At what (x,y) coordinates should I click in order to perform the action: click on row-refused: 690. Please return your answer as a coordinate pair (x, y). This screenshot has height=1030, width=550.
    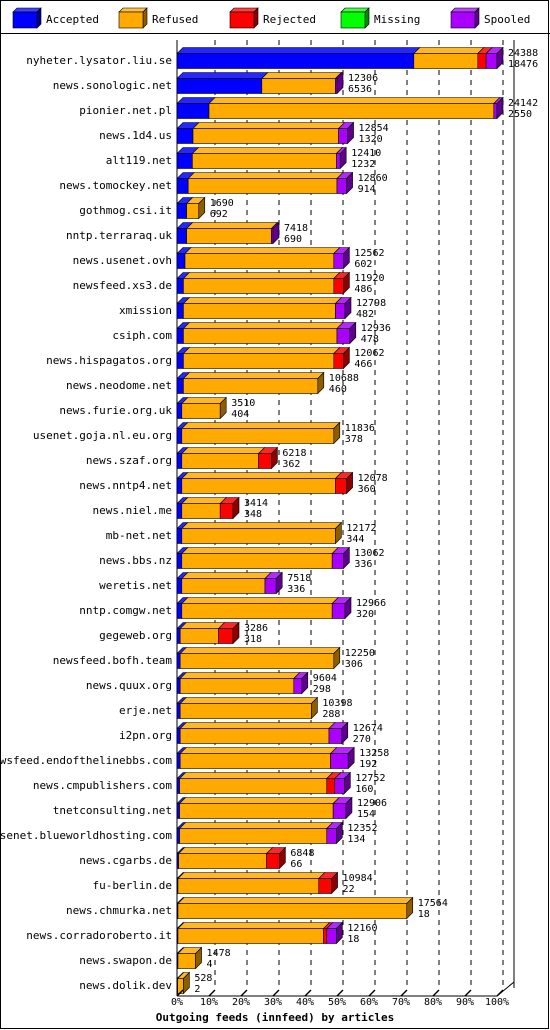
    Looking at the image, I should click on (293, 239).